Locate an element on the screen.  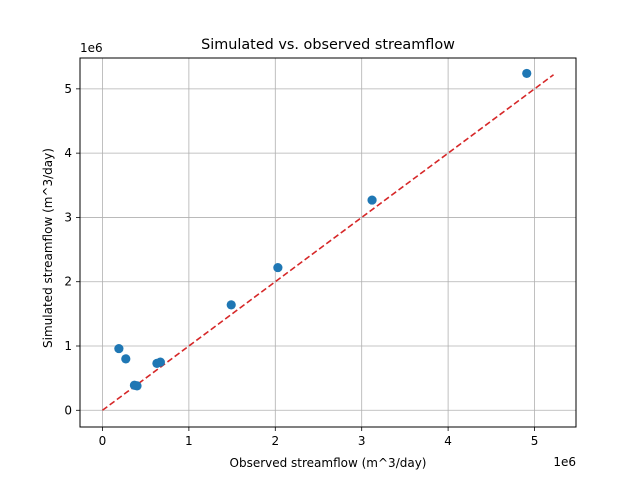
y-tick-label: 0 is located at coordinates (68, 410).